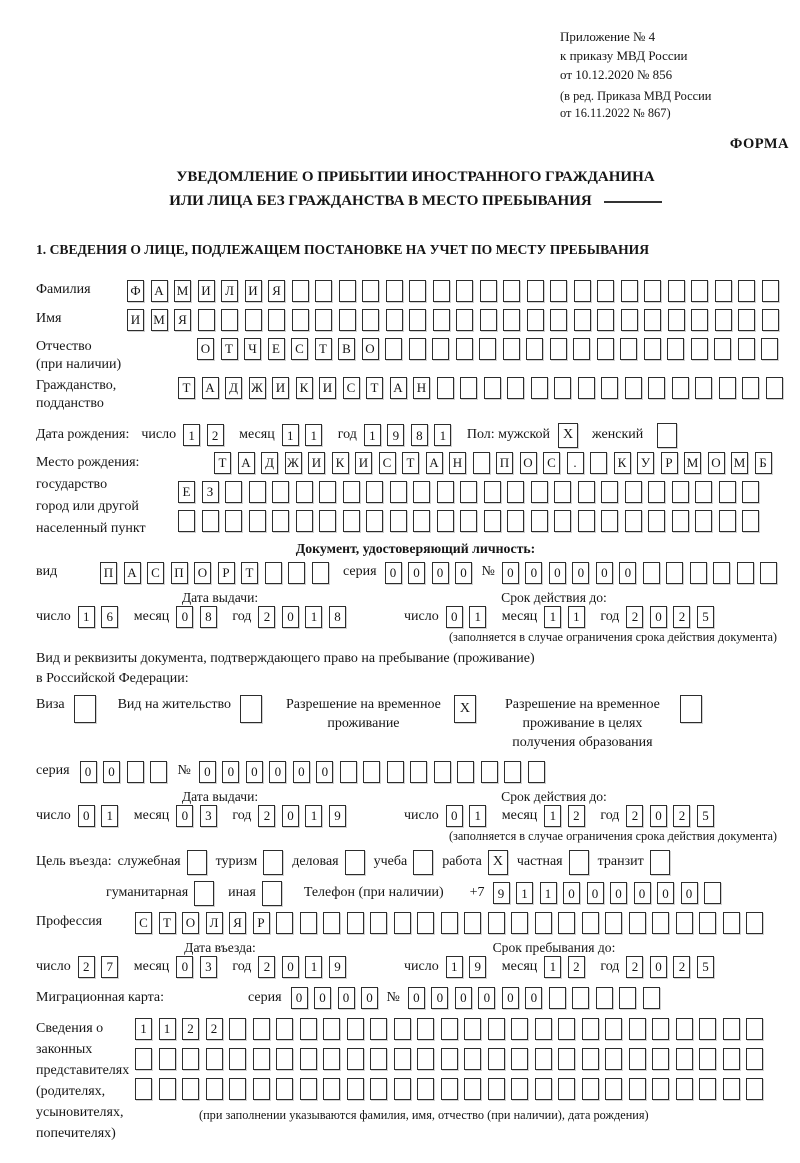 This screenshot has width=800, height=1163. I want to click on char-box: Е, so click(276, 348).